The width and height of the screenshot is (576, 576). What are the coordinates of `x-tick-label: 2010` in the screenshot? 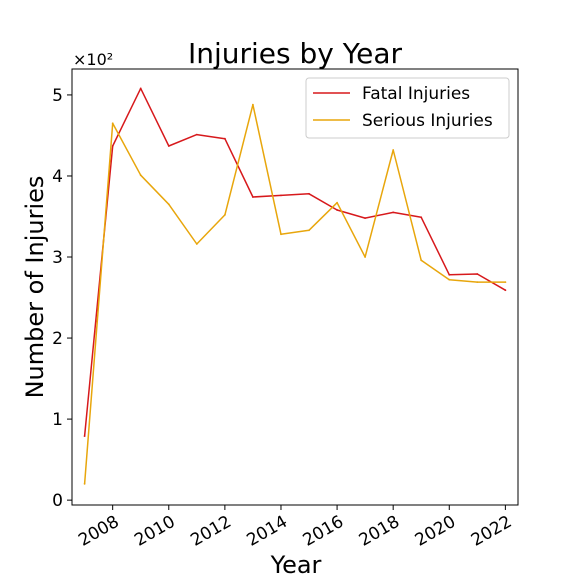 It's located at (154, 531).